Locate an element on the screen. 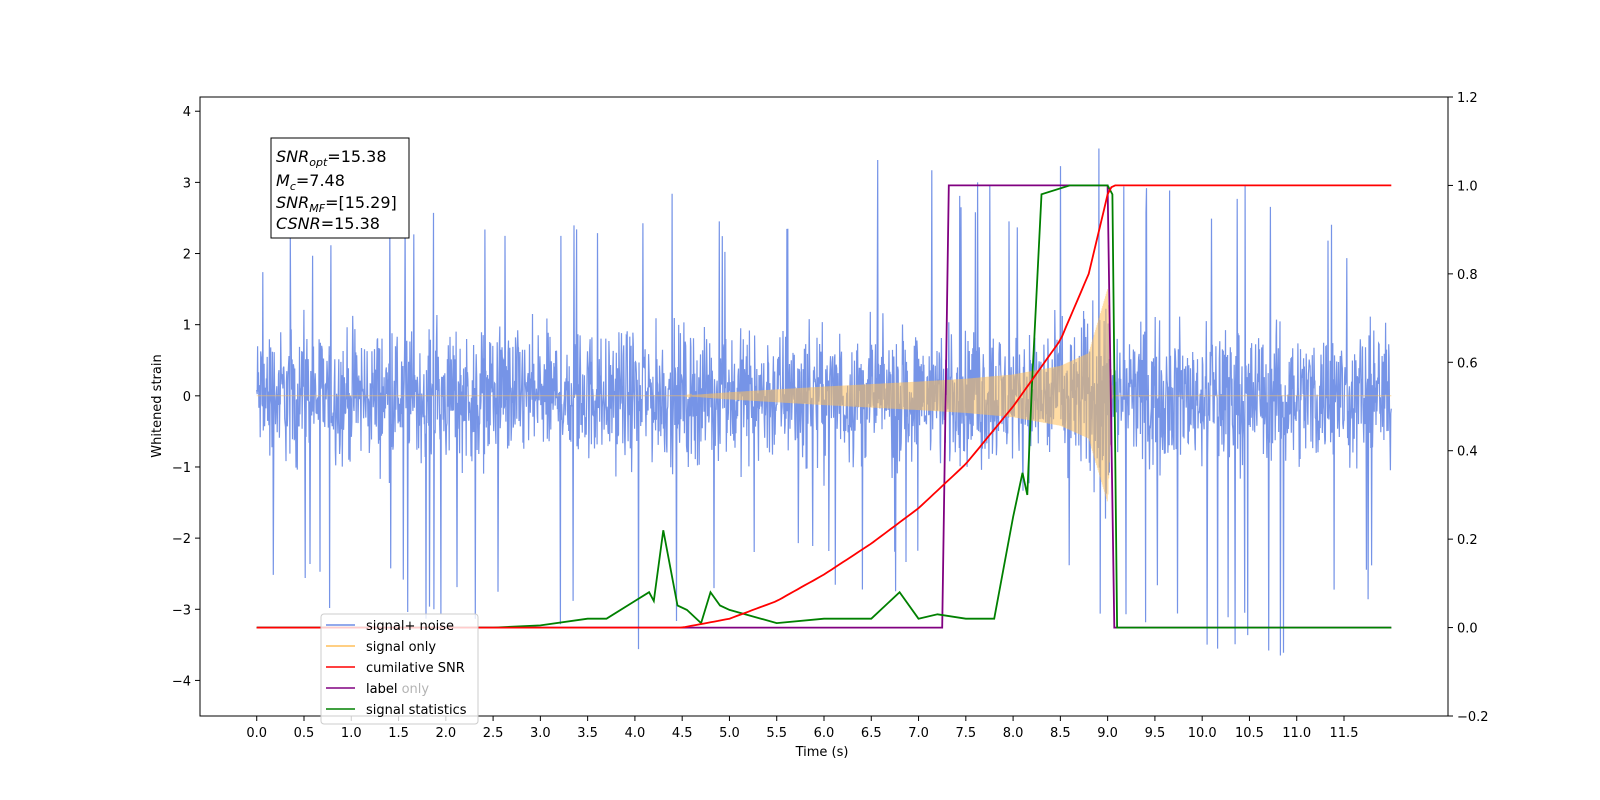  legend-entry-cumulative-snr: cumilative SNR is located at coordinates (395, 668).